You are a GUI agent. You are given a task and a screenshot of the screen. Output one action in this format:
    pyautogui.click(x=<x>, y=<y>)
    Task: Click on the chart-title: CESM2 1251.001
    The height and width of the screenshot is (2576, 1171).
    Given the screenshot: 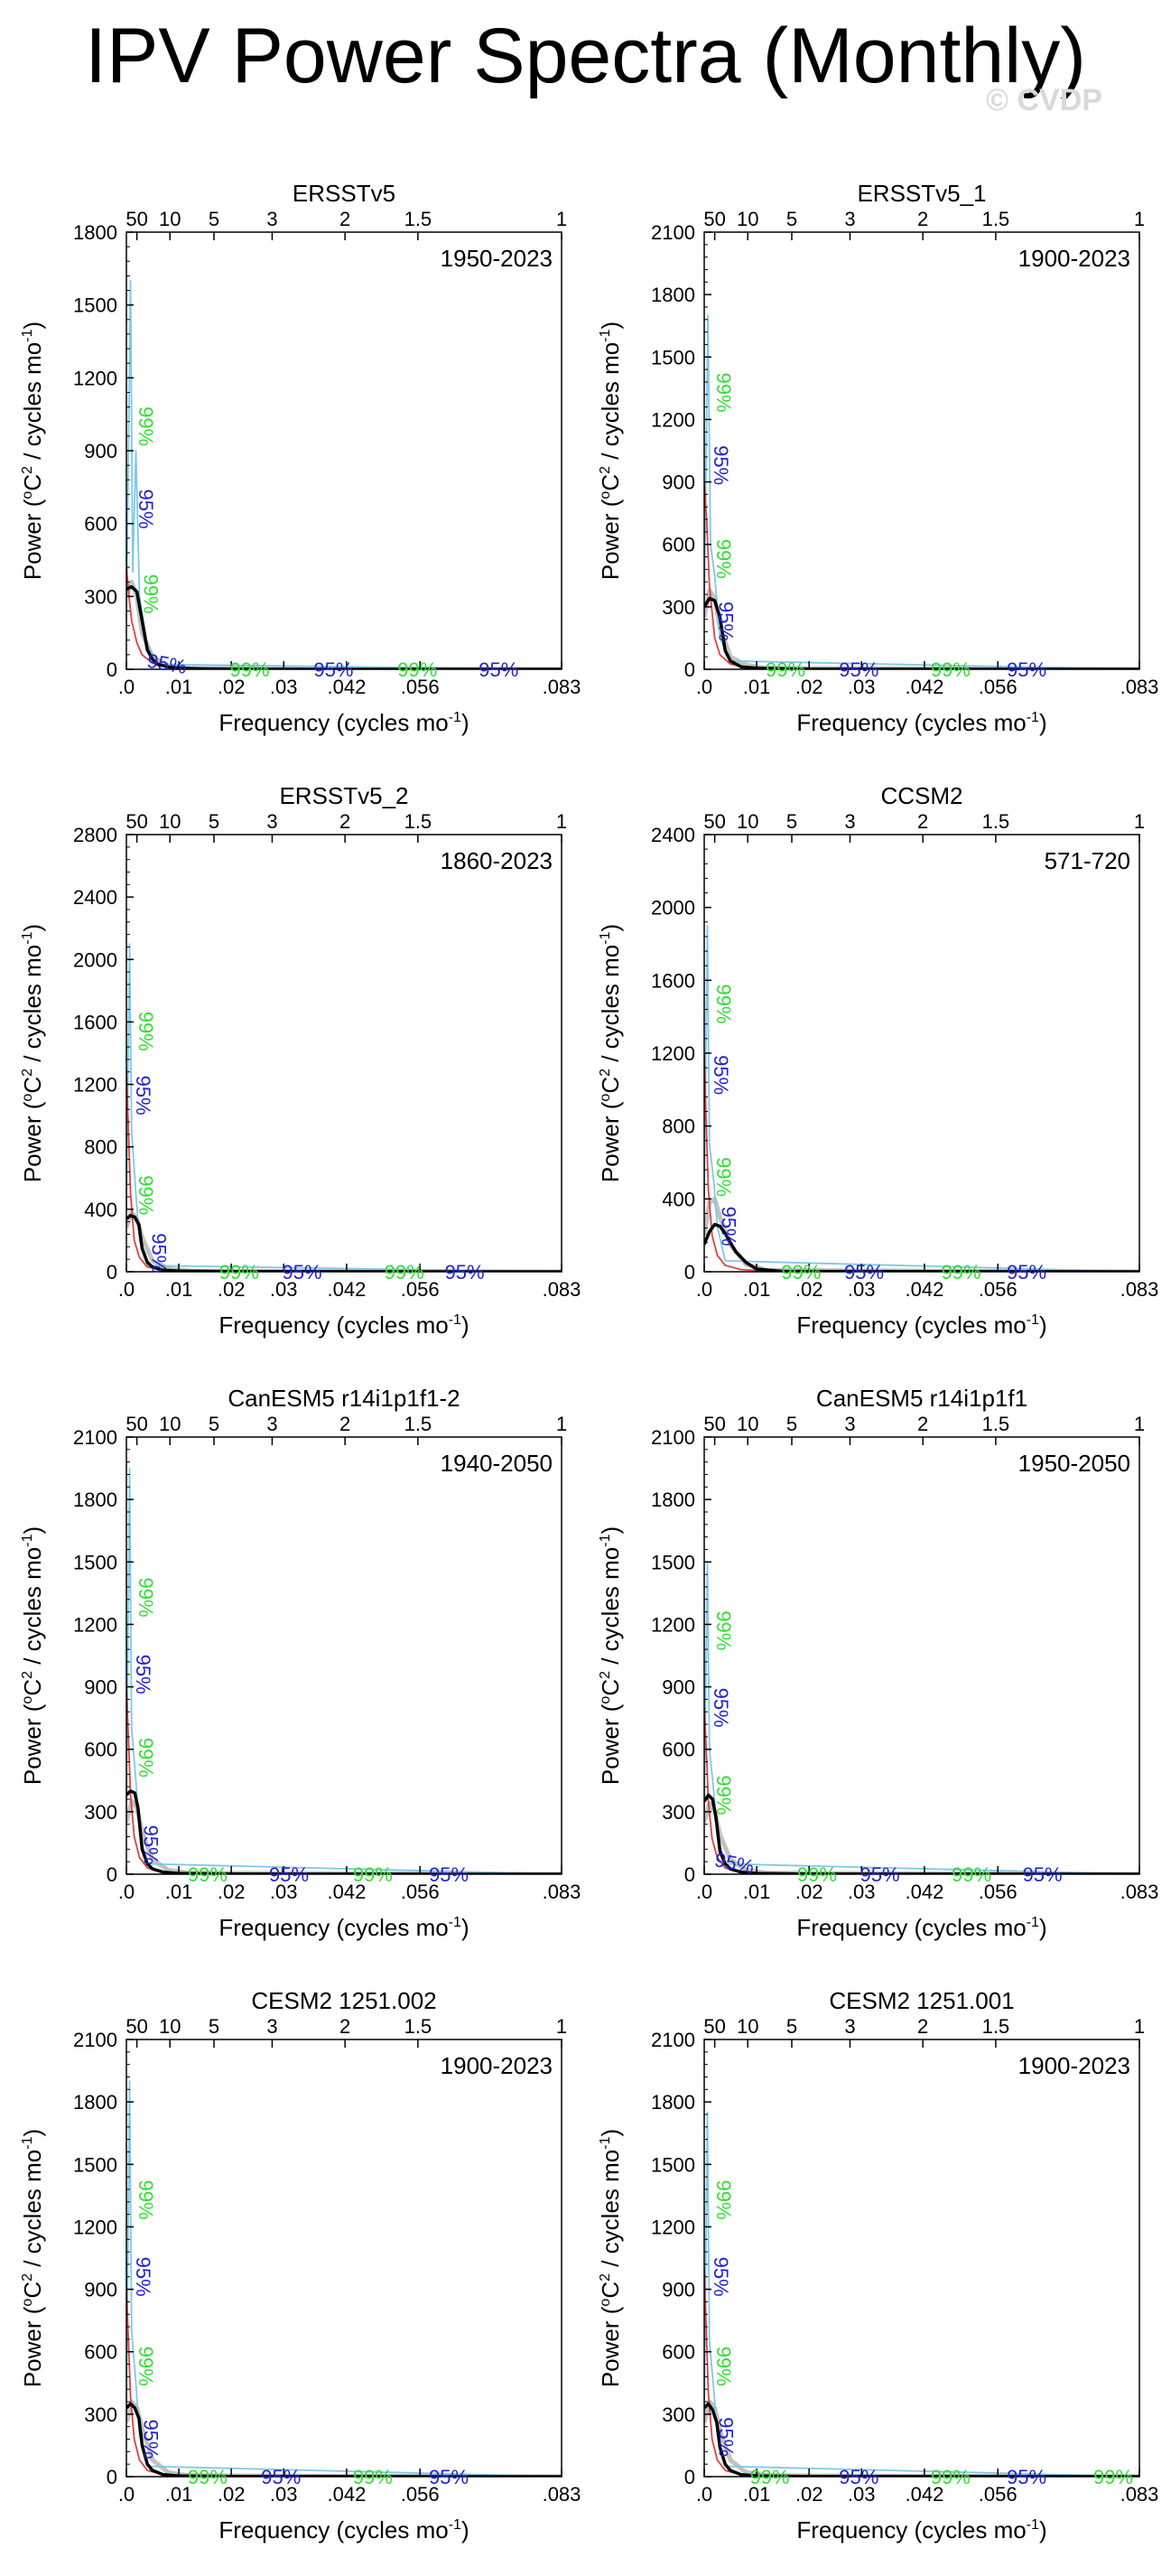 What is the action you would take?
    pyautogui.click(x=921, y=2000)
    